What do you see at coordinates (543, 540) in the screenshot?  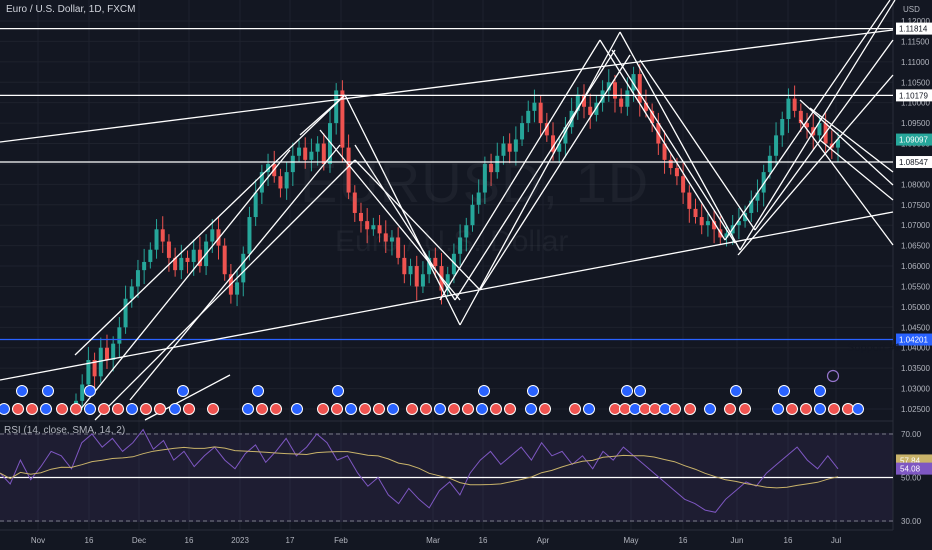 I see `x-tick-label: Apr` at bounding box center [543, 540].